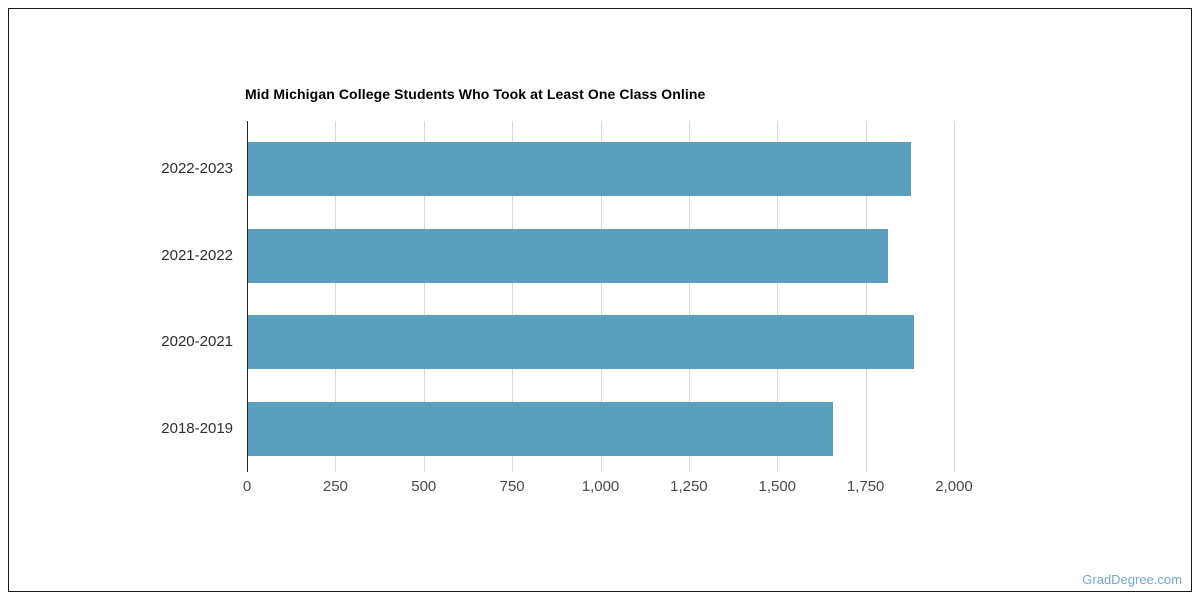  I want to click on x-axis-labels: 0 250 500 750 1,000 1,250 1,500 1,750 2,000, so click(608, 488).